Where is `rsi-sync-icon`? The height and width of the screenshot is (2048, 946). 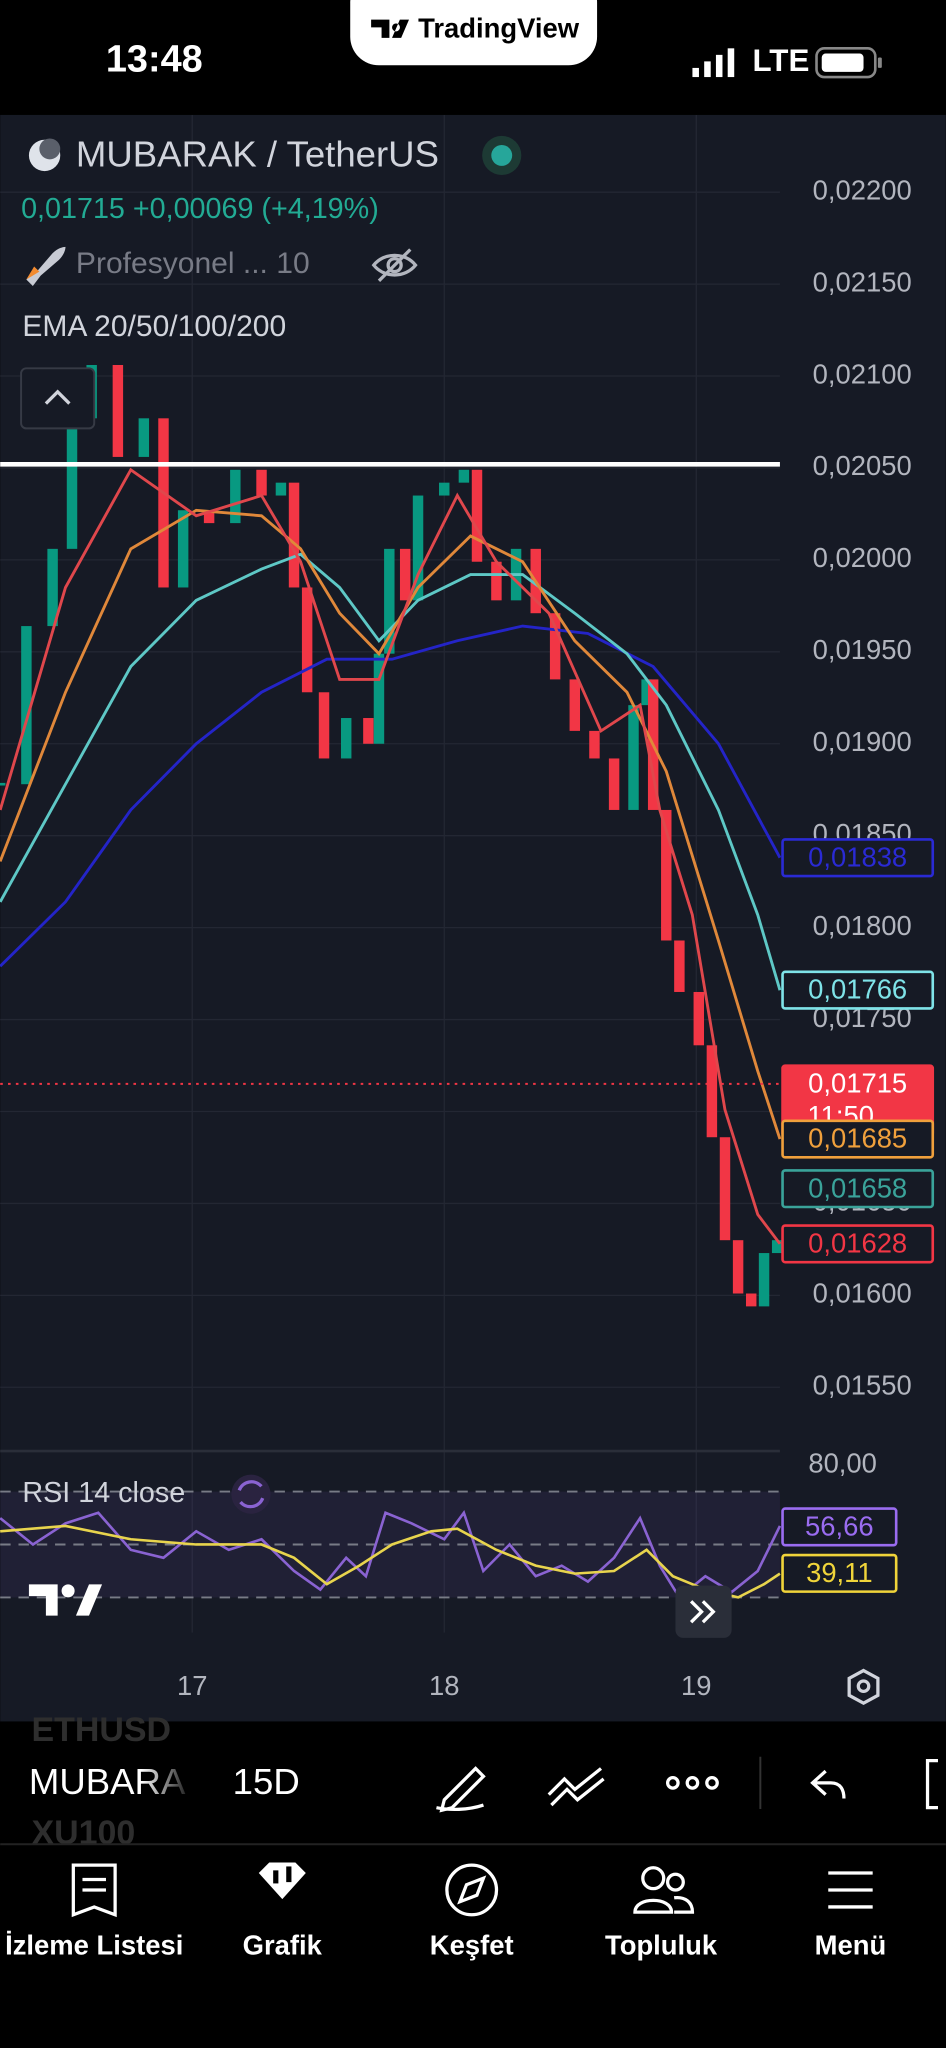 rsi-sync-icon is located at coordinates (251, 1494).